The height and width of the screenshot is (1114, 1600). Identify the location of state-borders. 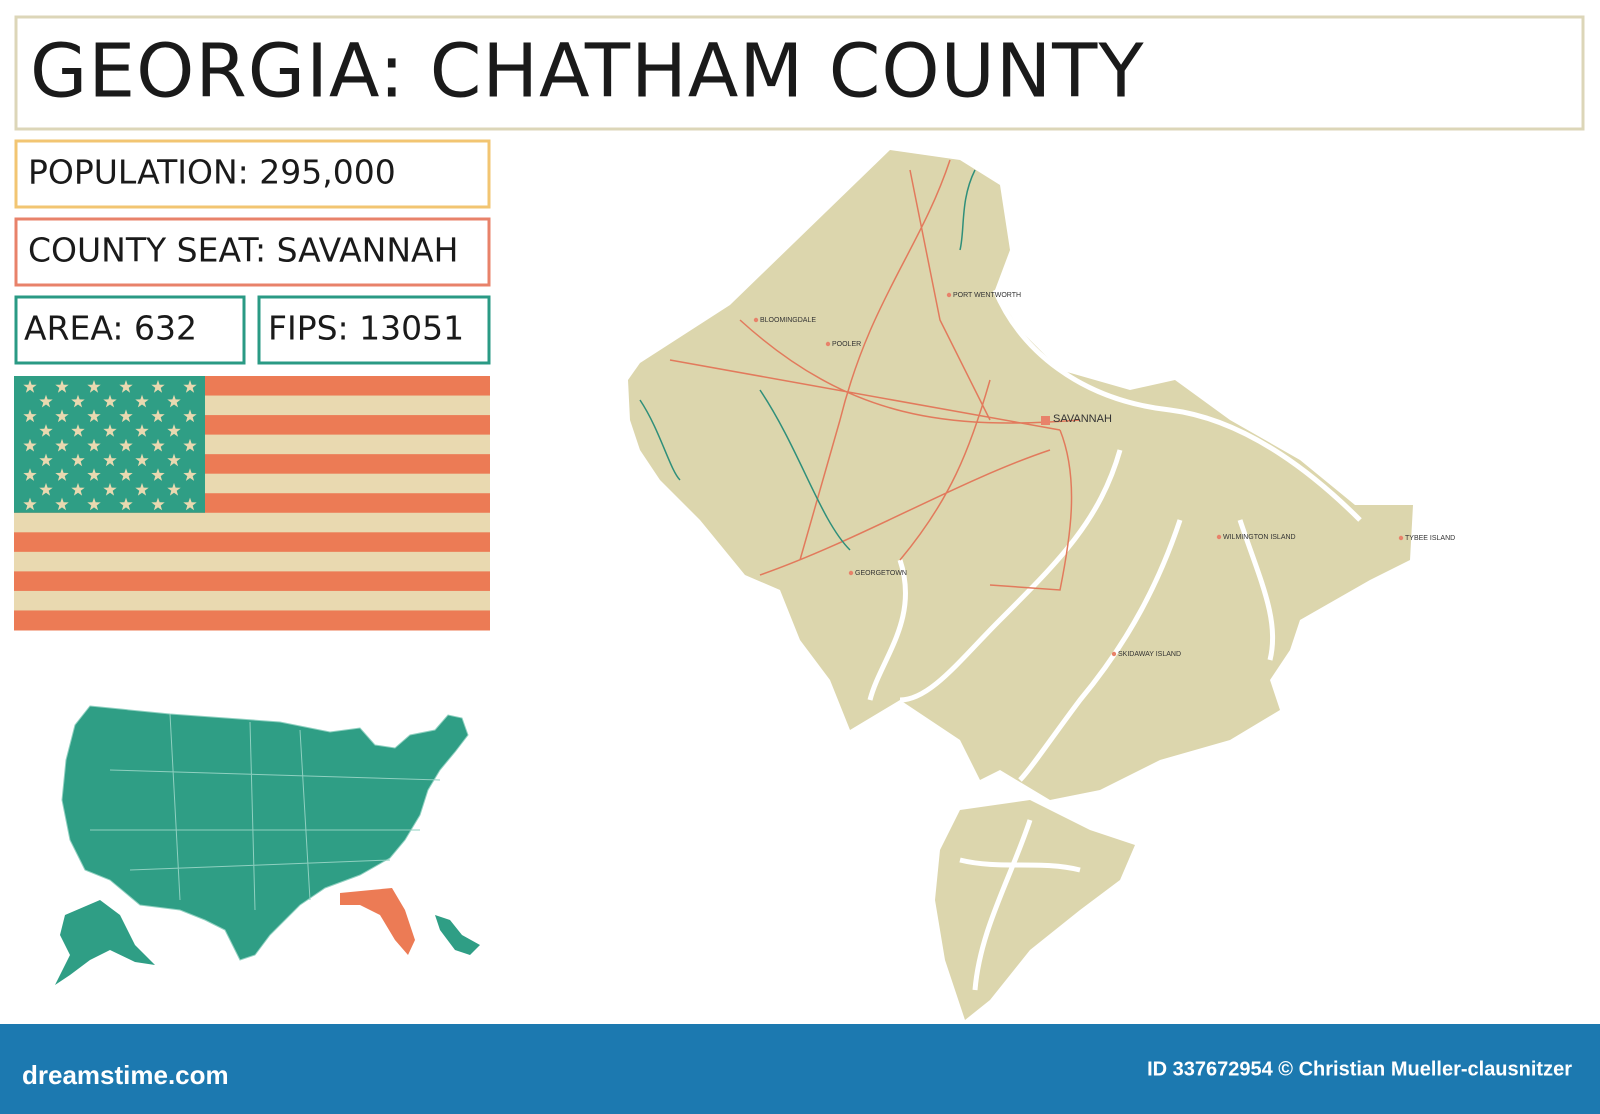
(265, 812).